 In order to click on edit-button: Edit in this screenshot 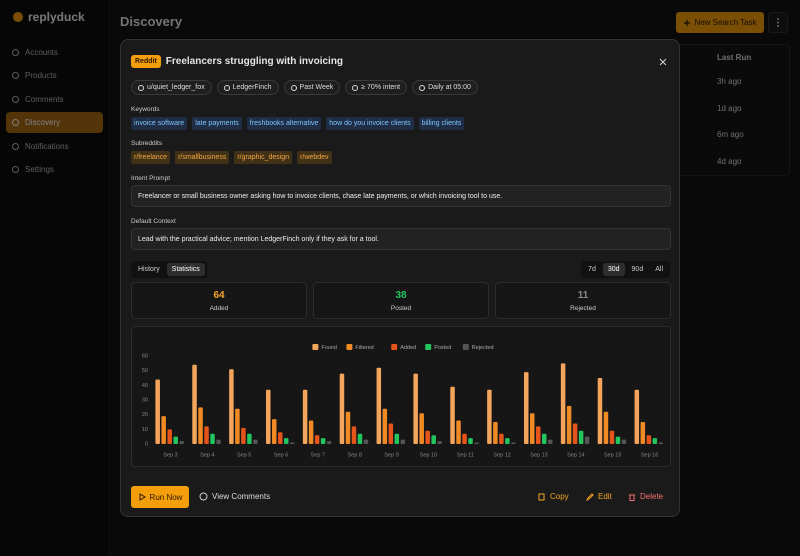, I will do `click(599, 496)`.